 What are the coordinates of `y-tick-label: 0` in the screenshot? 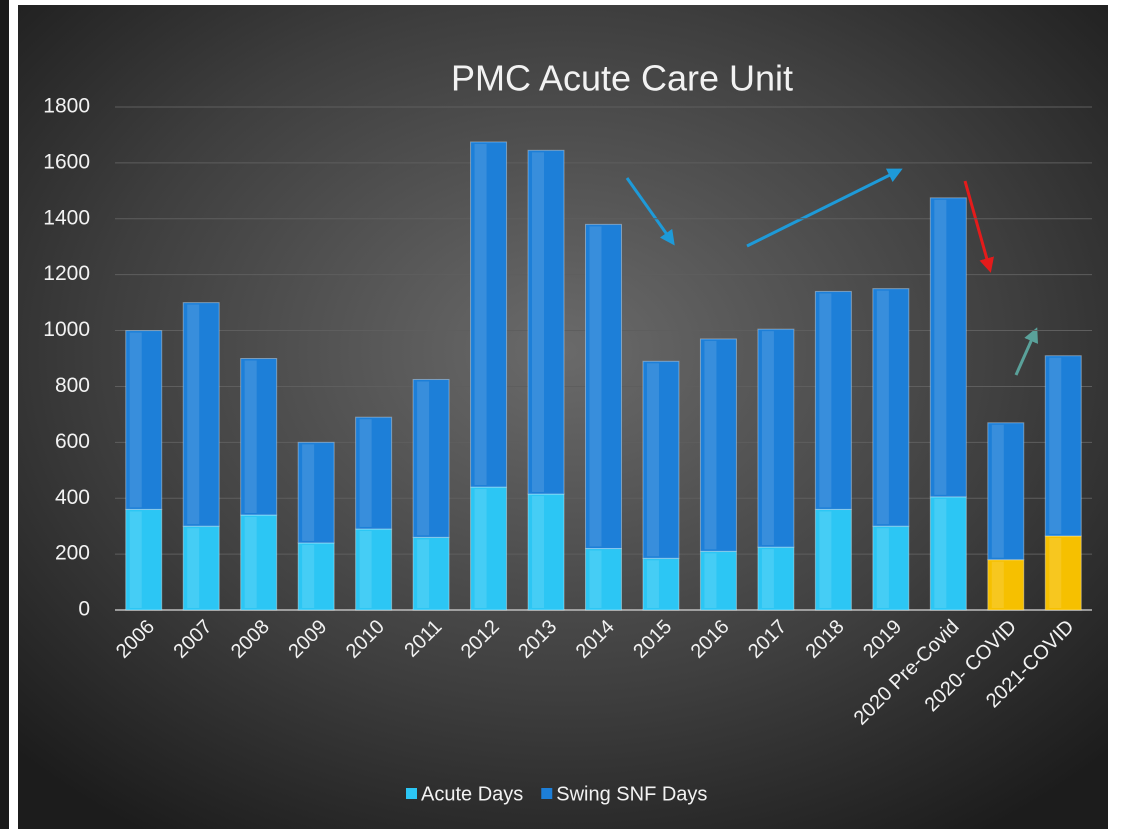 It's located at (84, 609).